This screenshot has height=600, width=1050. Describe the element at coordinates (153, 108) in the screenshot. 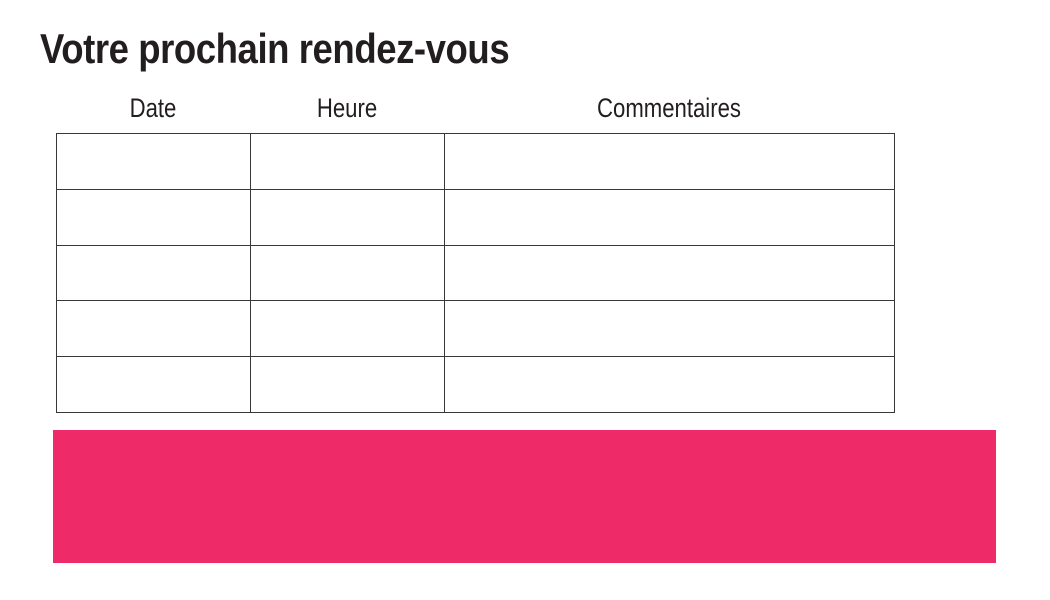

I see `column-header-date: Date` at that location.